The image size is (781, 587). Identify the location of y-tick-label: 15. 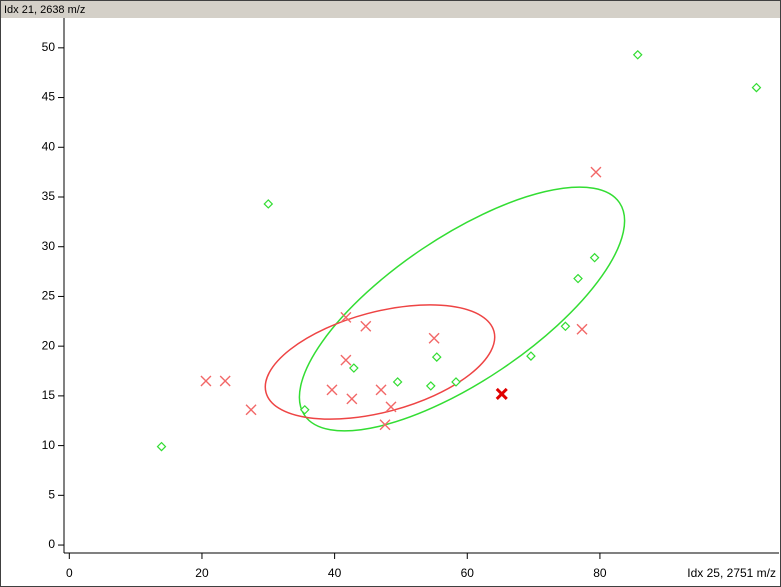
(49, 395).